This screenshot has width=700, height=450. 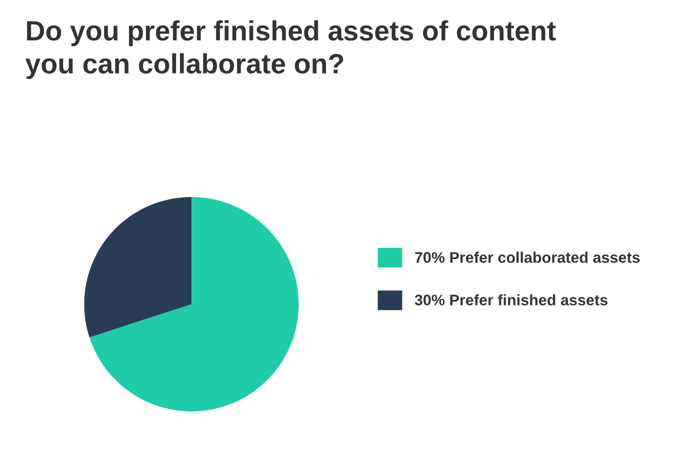 What do you see at coordinates (527, 257) in the screenshot?
I see `legend-label: 70% Prefer collaborated assets` at bounding box center [527, 257].